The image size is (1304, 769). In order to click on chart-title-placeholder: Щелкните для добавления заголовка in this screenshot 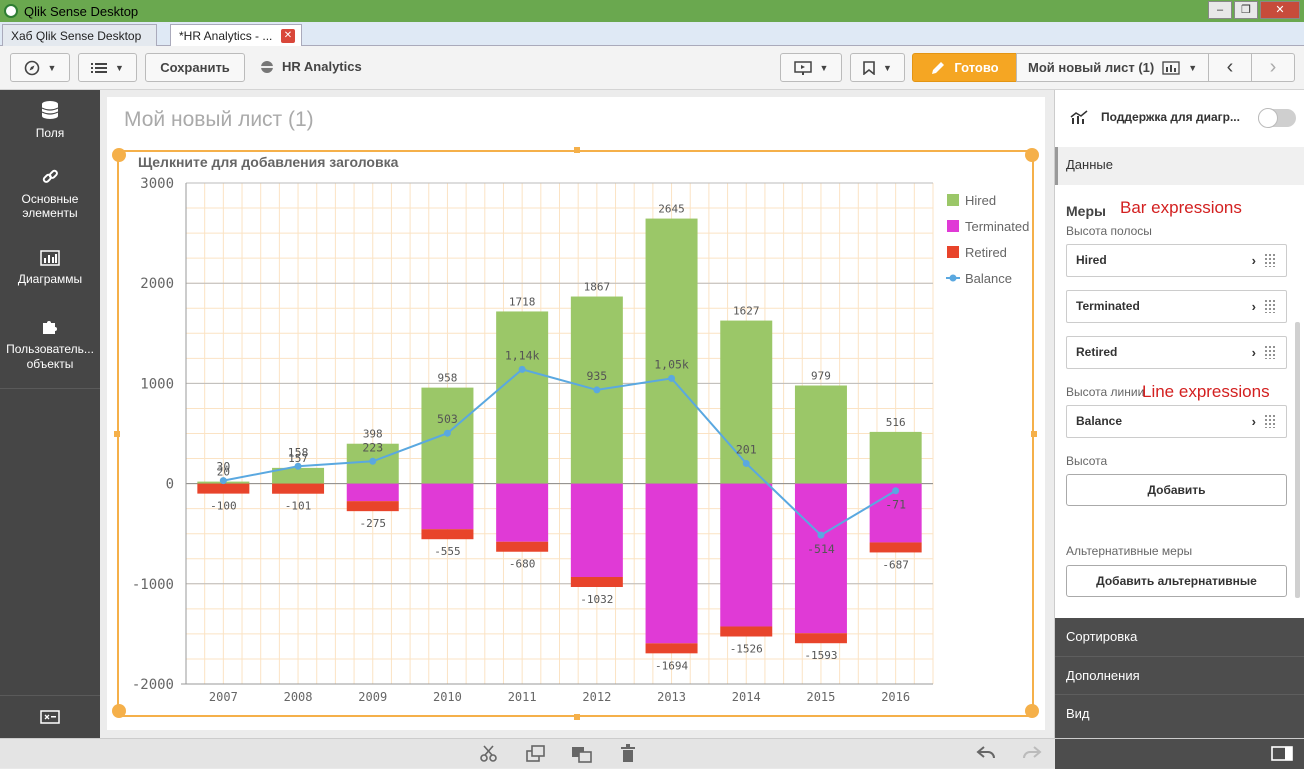, I will do `click(268, 162)`.